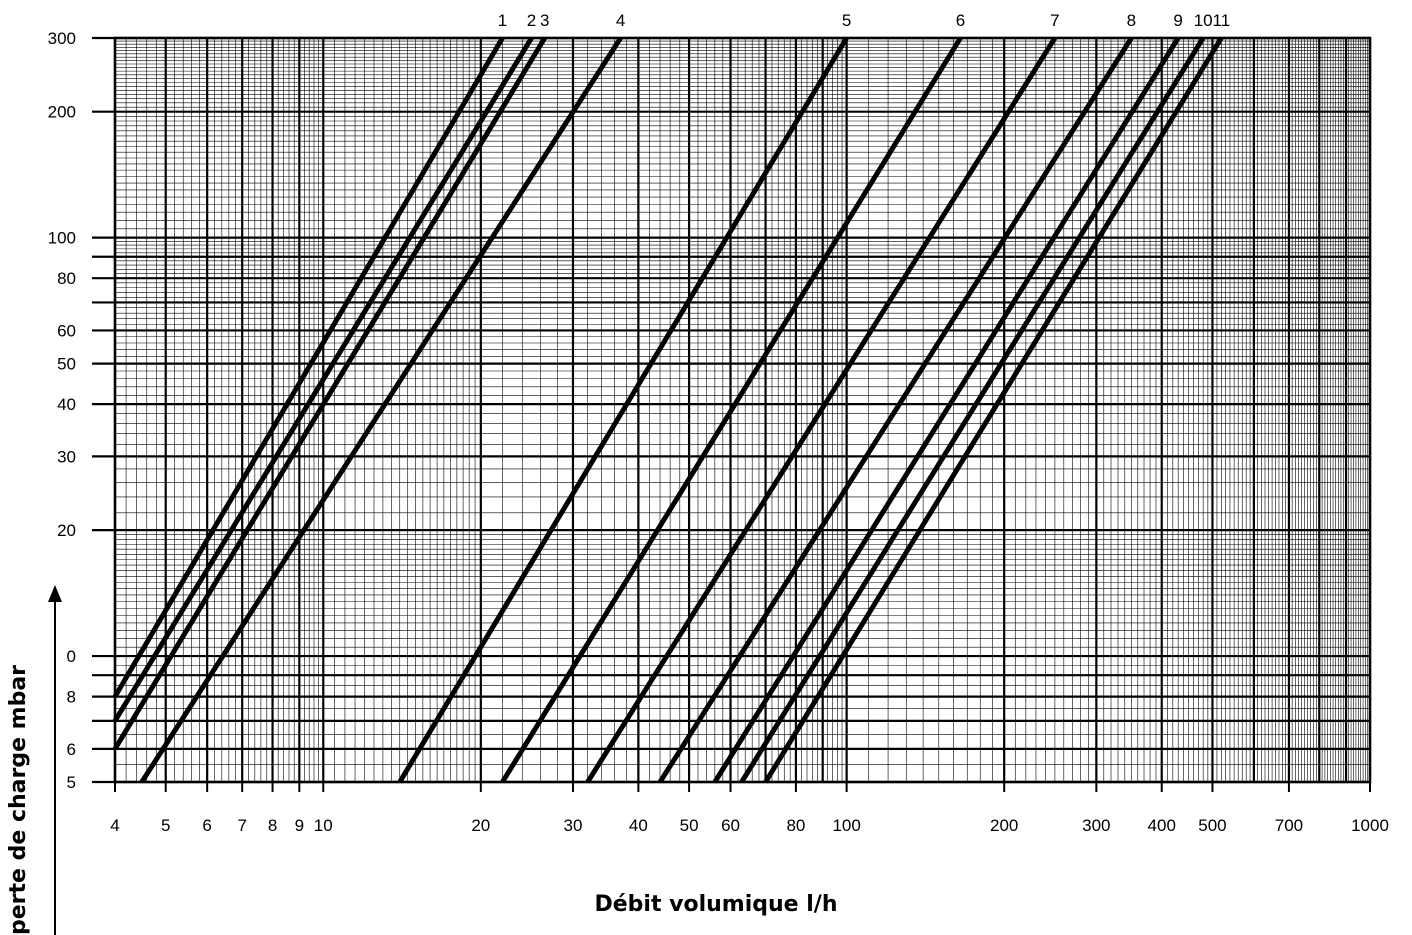 The image size is (1412, 935). I want to click on x-tick-label: 5, so click(165, 825).